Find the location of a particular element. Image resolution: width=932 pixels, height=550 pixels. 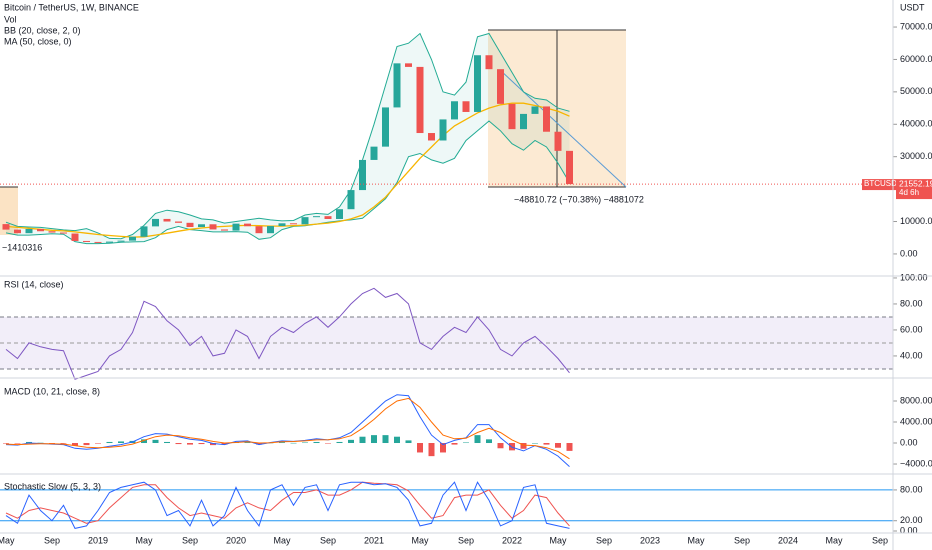

y-tick-label: 20.00 is located at coordinates (911, 520).